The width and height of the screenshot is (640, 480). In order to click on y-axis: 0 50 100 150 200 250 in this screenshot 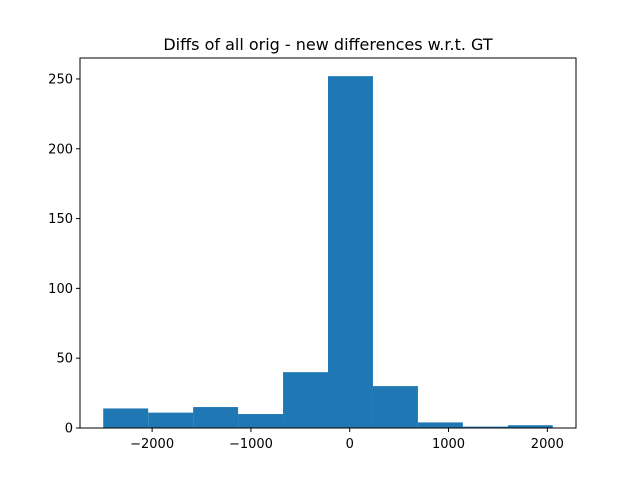, I will do `click(64, 254)`.